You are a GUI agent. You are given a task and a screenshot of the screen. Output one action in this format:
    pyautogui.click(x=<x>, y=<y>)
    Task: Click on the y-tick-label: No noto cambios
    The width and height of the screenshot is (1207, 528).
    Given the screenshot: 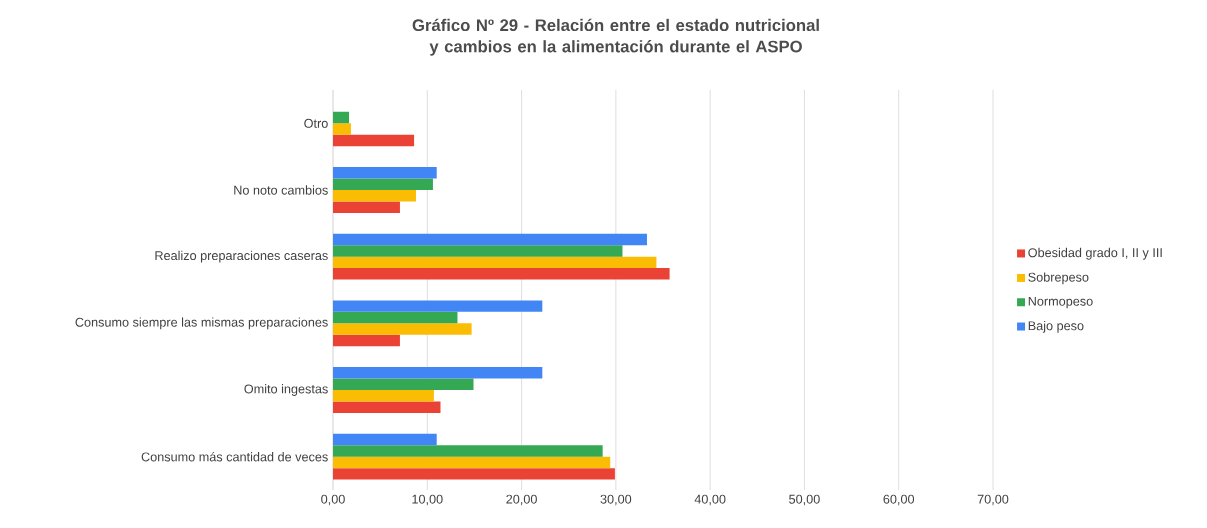 What is the action you would take?
    pyautogui.click(x=281, y=190)
    